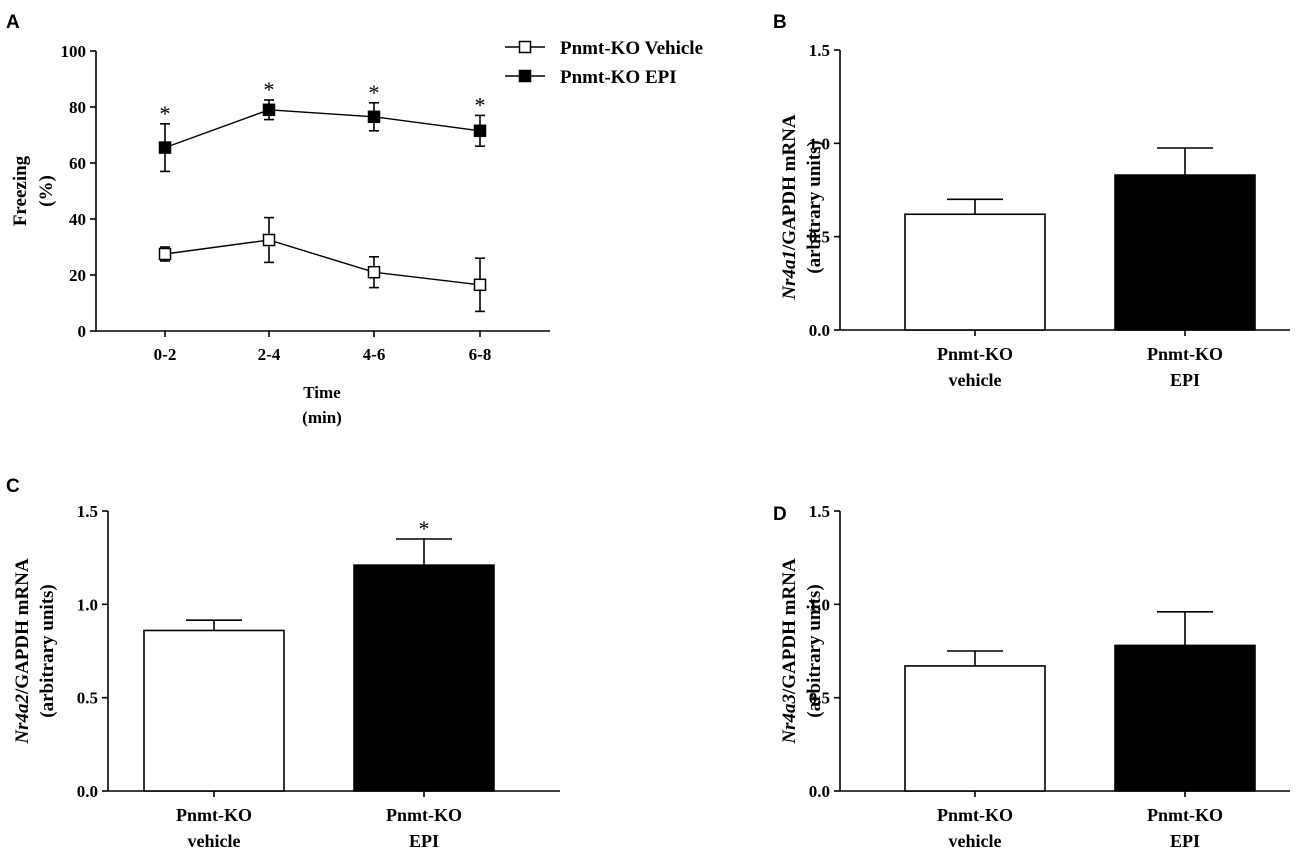 Image resolution: width=1300 pixels, height=857 pixels. Describe the element at coordinates (20, 190) in the screenshot. I see `y-axis-title-line1: Freezing` at that location.